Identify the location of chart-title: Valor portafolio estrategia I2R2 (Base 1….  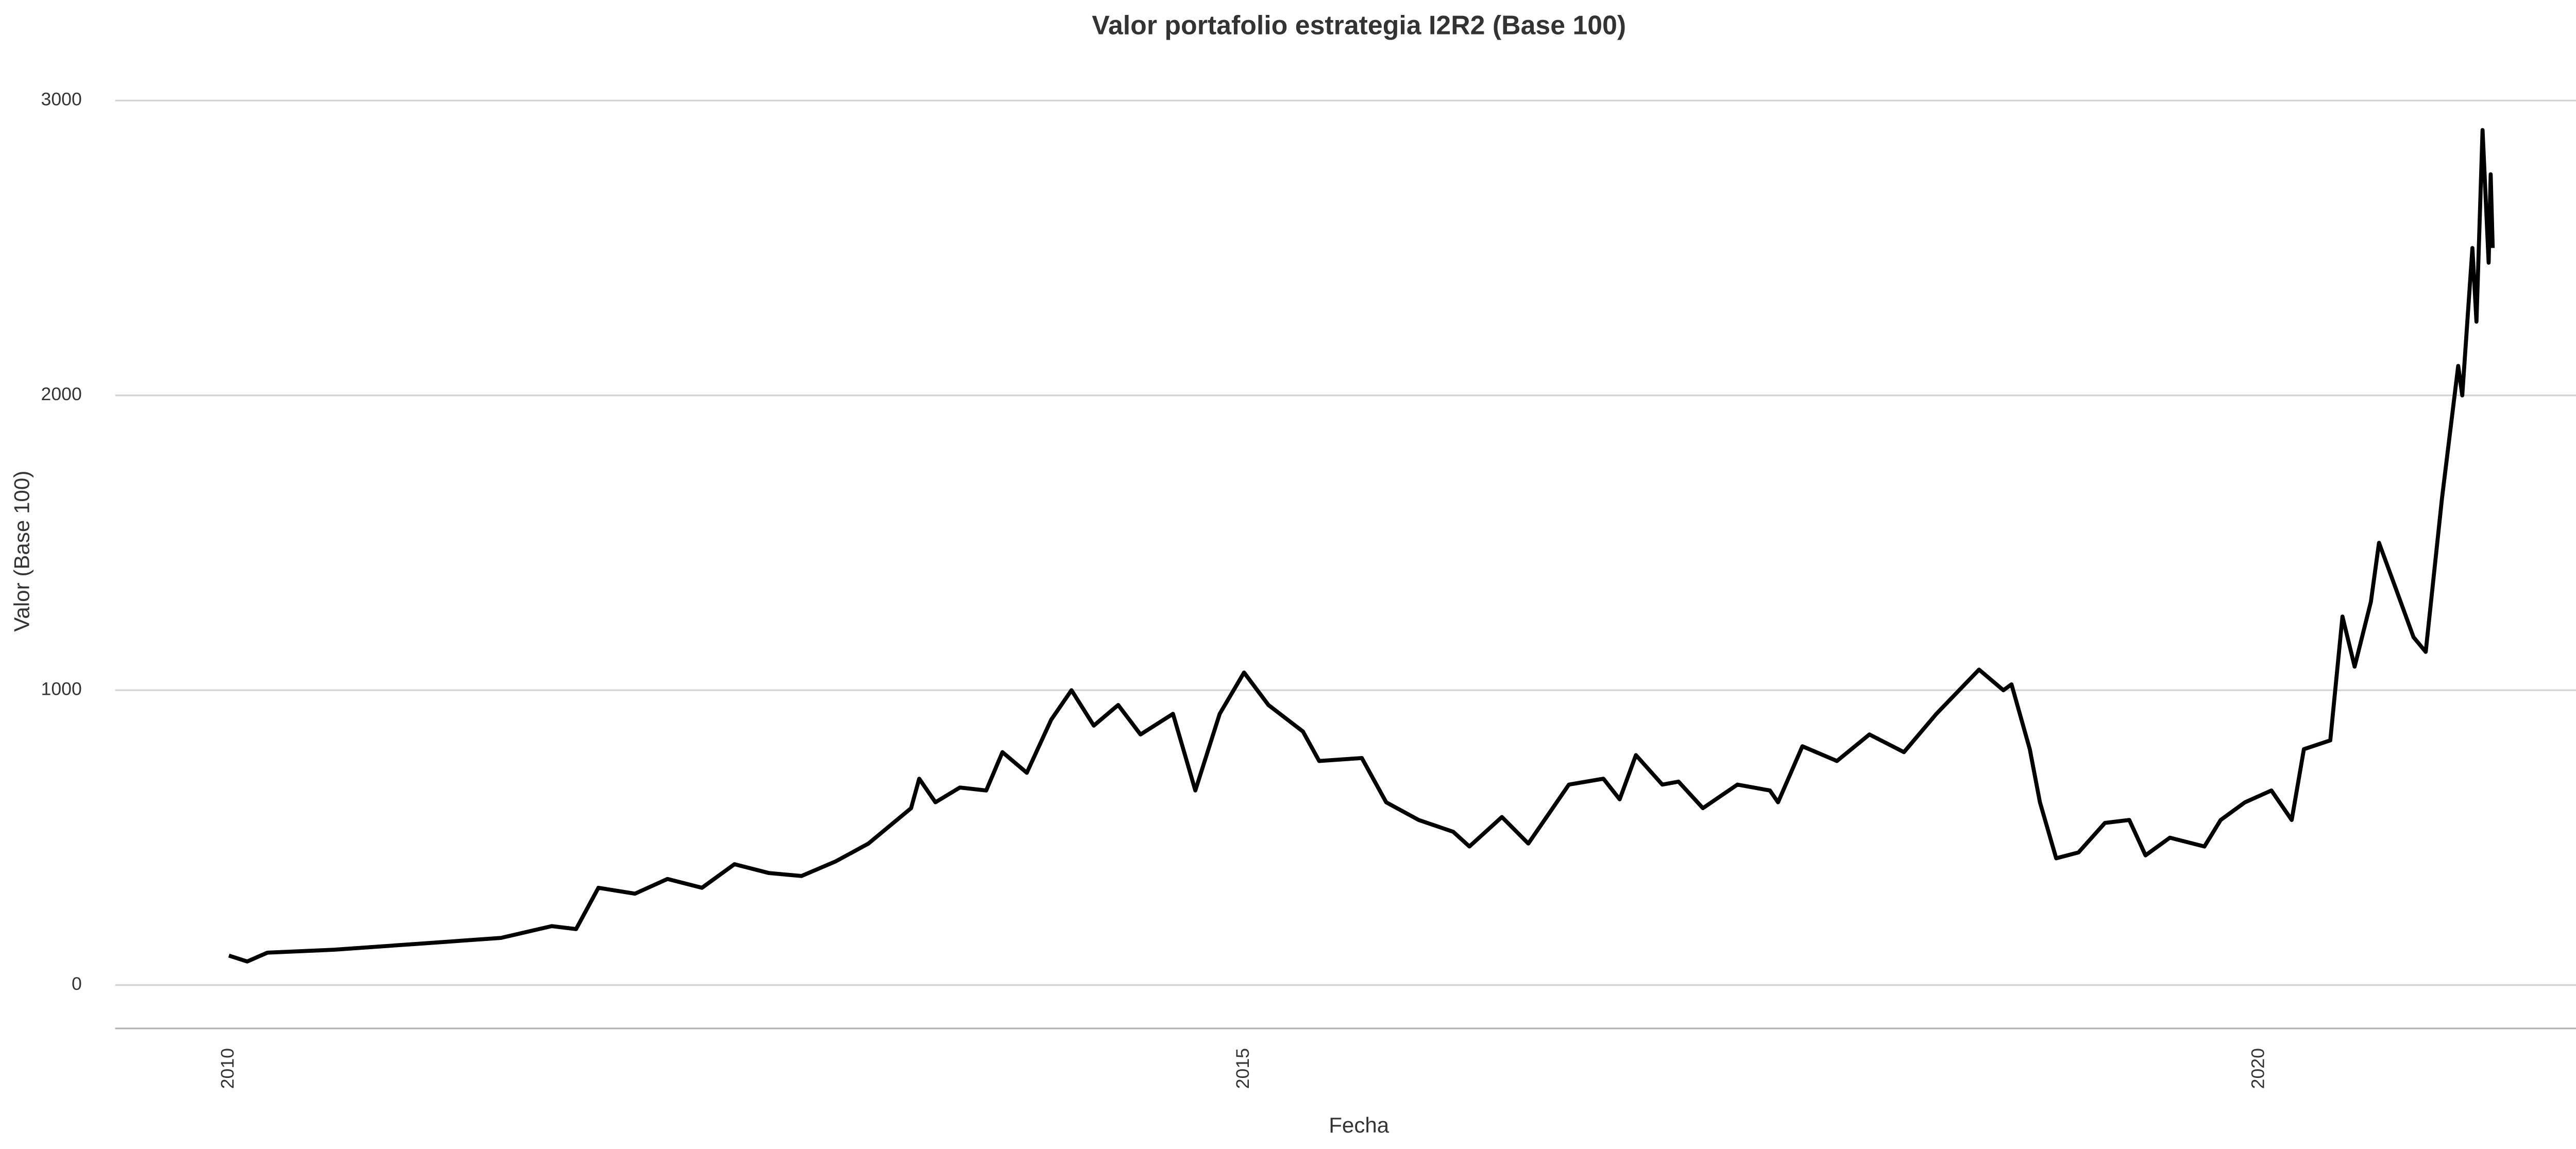
(1359, 25).